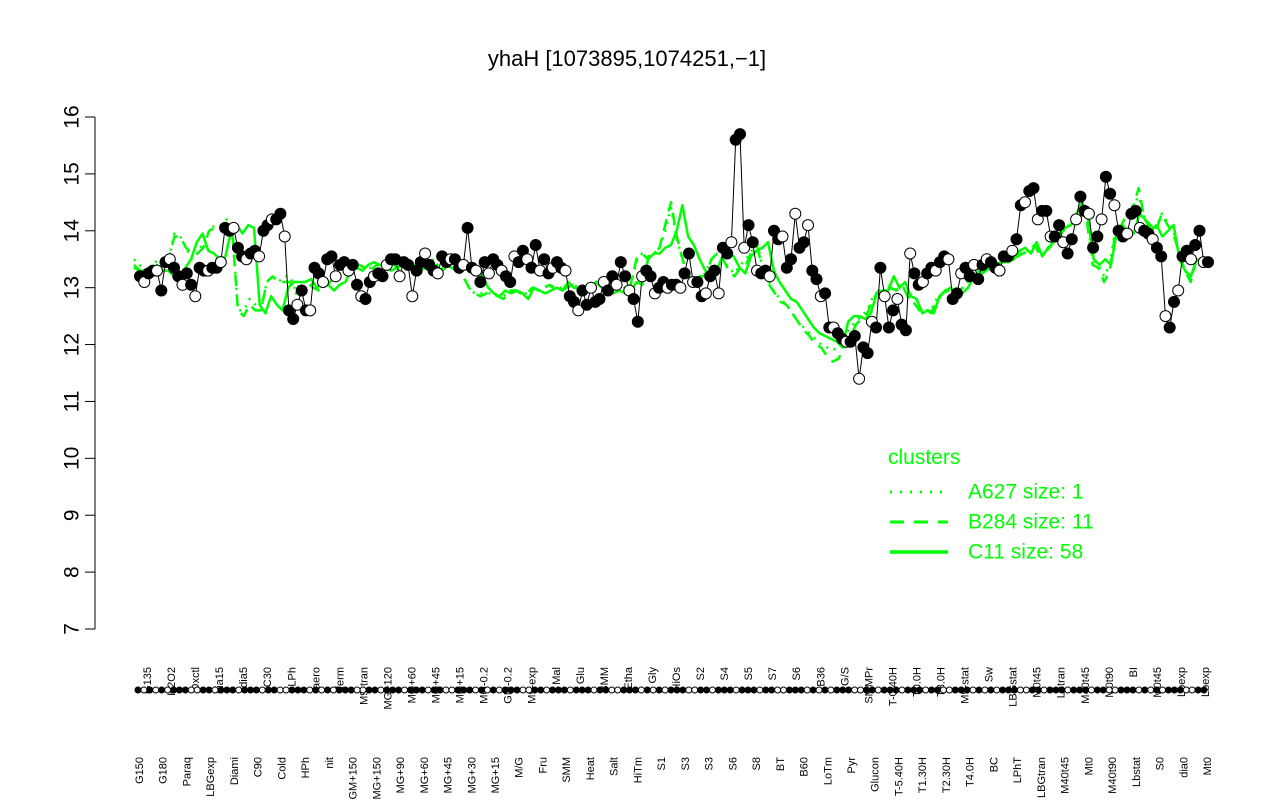 Image resolution: width=1280 pixels, height=805 pixels. I want to click on x-tick-label-lower: MG+15, so click(496, 775).